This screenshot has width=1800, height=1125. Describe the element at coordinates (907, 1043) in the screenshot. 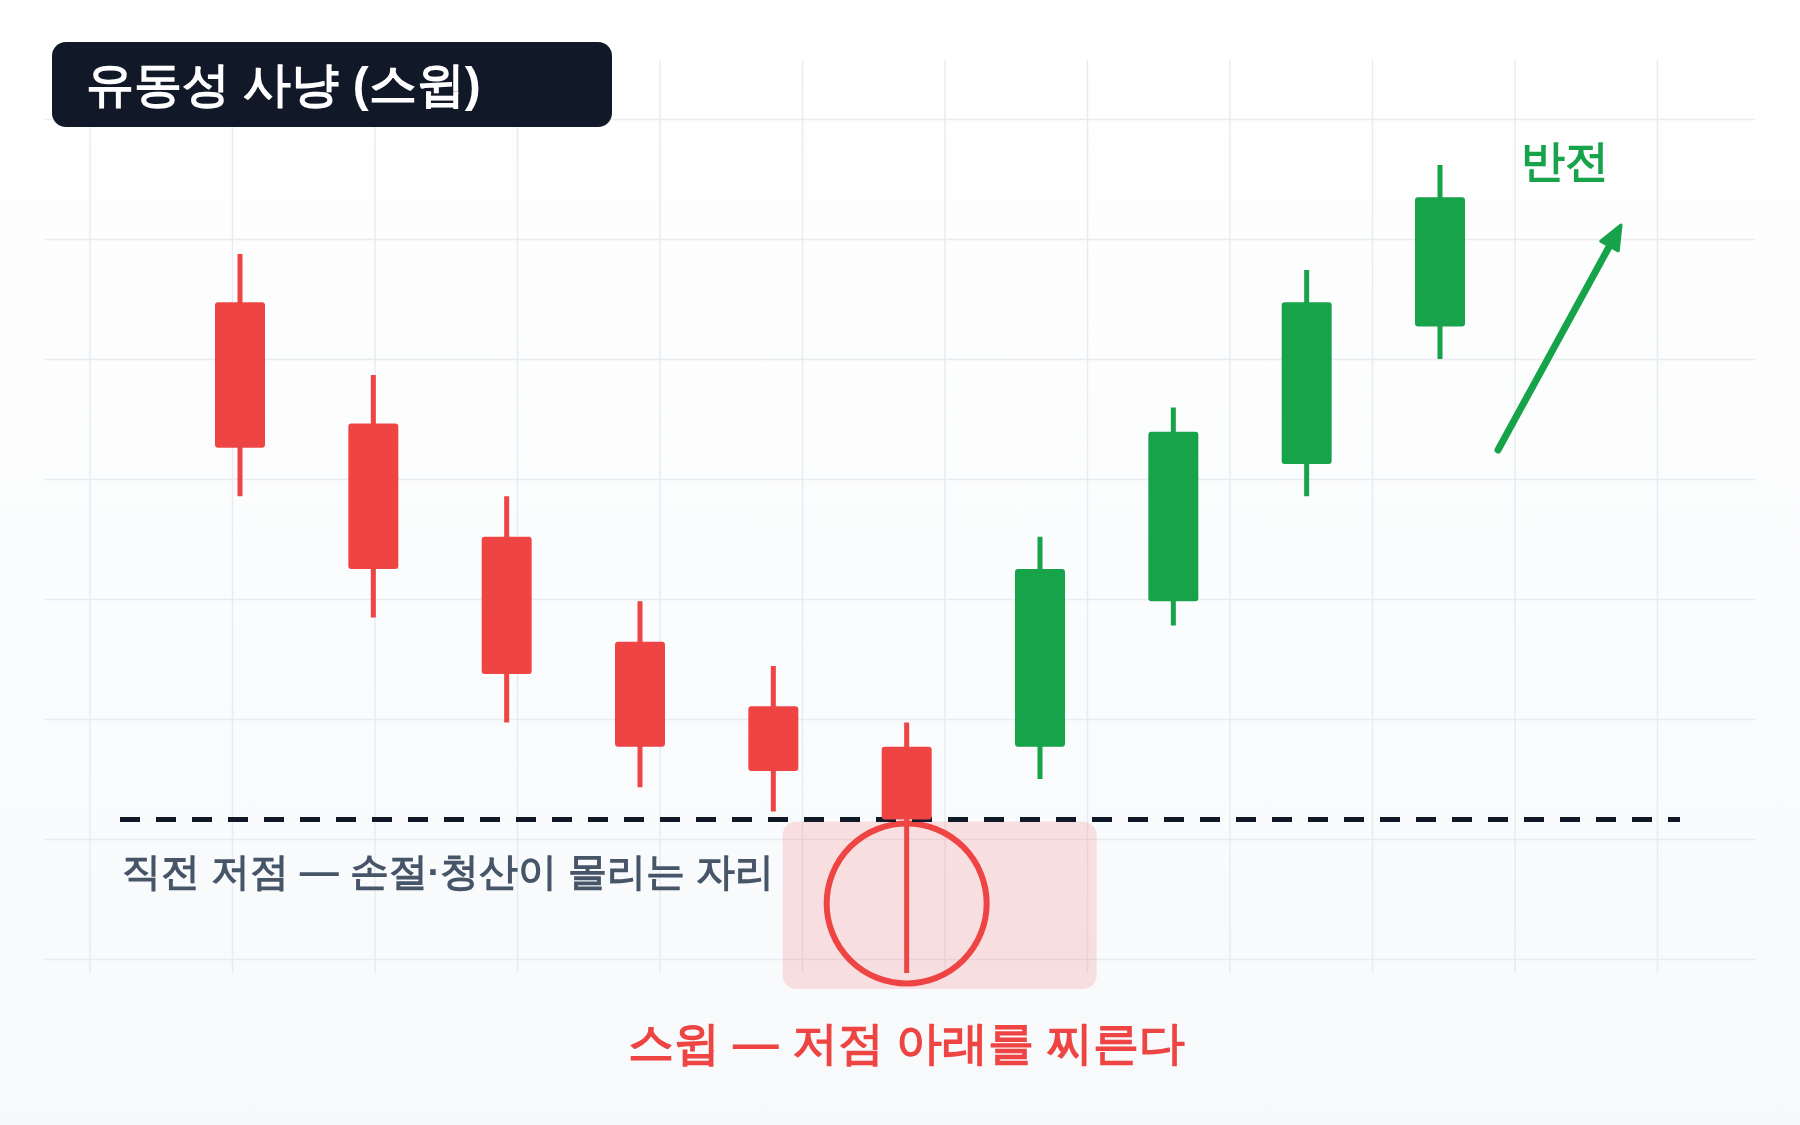

I see `annotation: 스윕 — 저점 아래를 찌른다` at that location.